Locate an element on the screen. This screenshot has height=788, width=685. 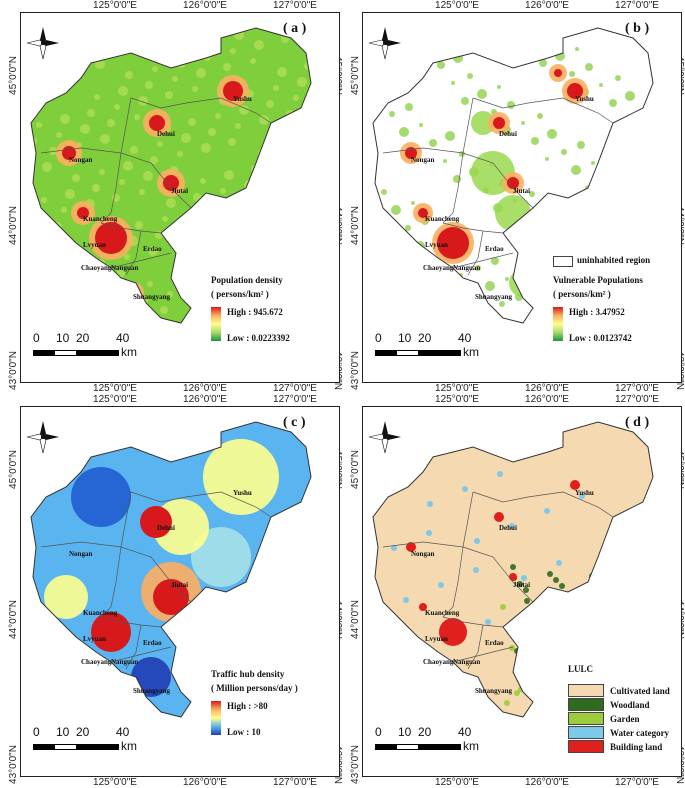
lon-tick-bottom: 125°0'0"E is located at coordinates (115, 782).